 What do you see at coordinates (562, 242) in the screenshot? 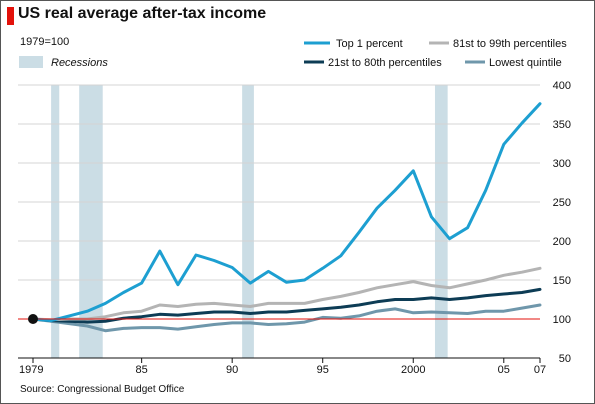
I see `y-tick-label: 200` at bounding box center [562, 242].